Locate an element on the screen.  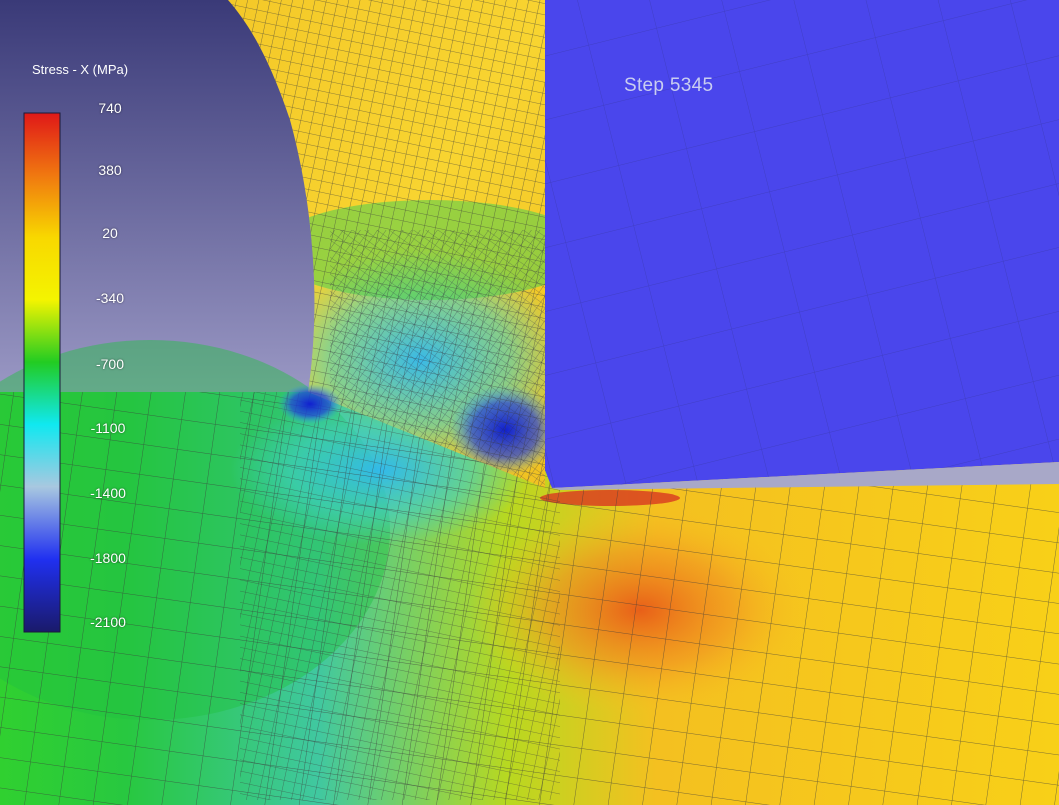
legend-tick: -1400 is located at coordinates (108, 493).